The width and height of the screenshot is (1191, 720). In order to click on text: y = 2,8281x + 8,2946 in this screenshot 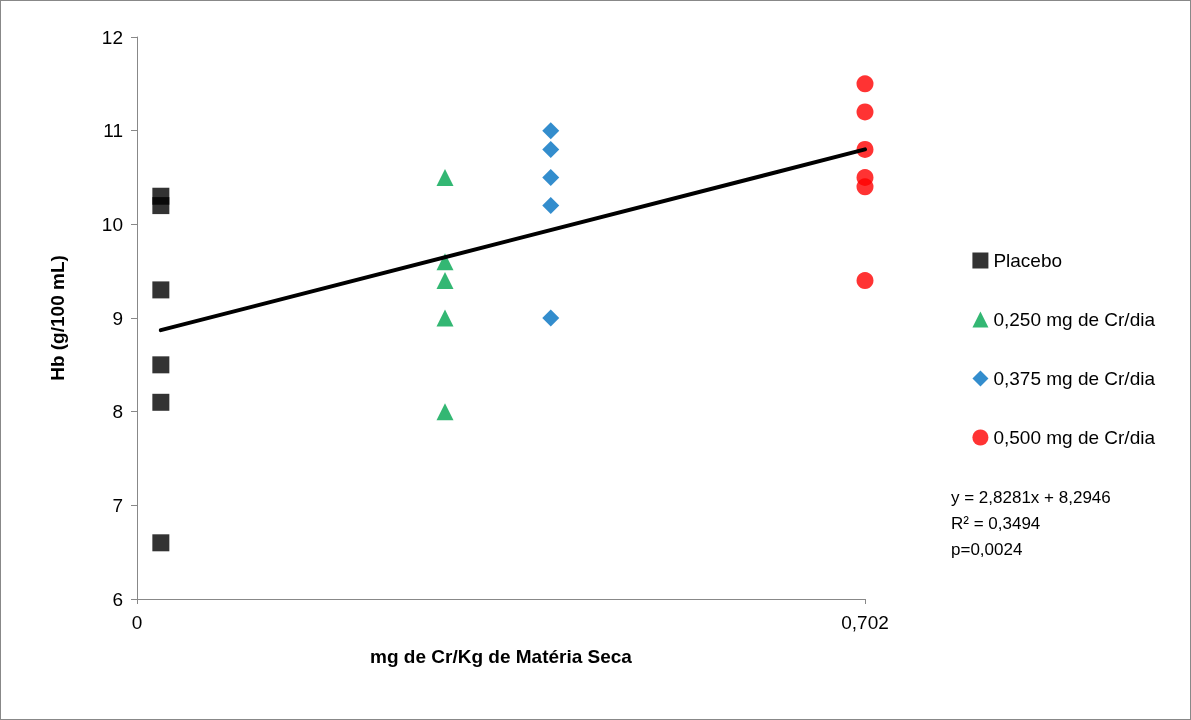, I will do `click(1031, 497)`.